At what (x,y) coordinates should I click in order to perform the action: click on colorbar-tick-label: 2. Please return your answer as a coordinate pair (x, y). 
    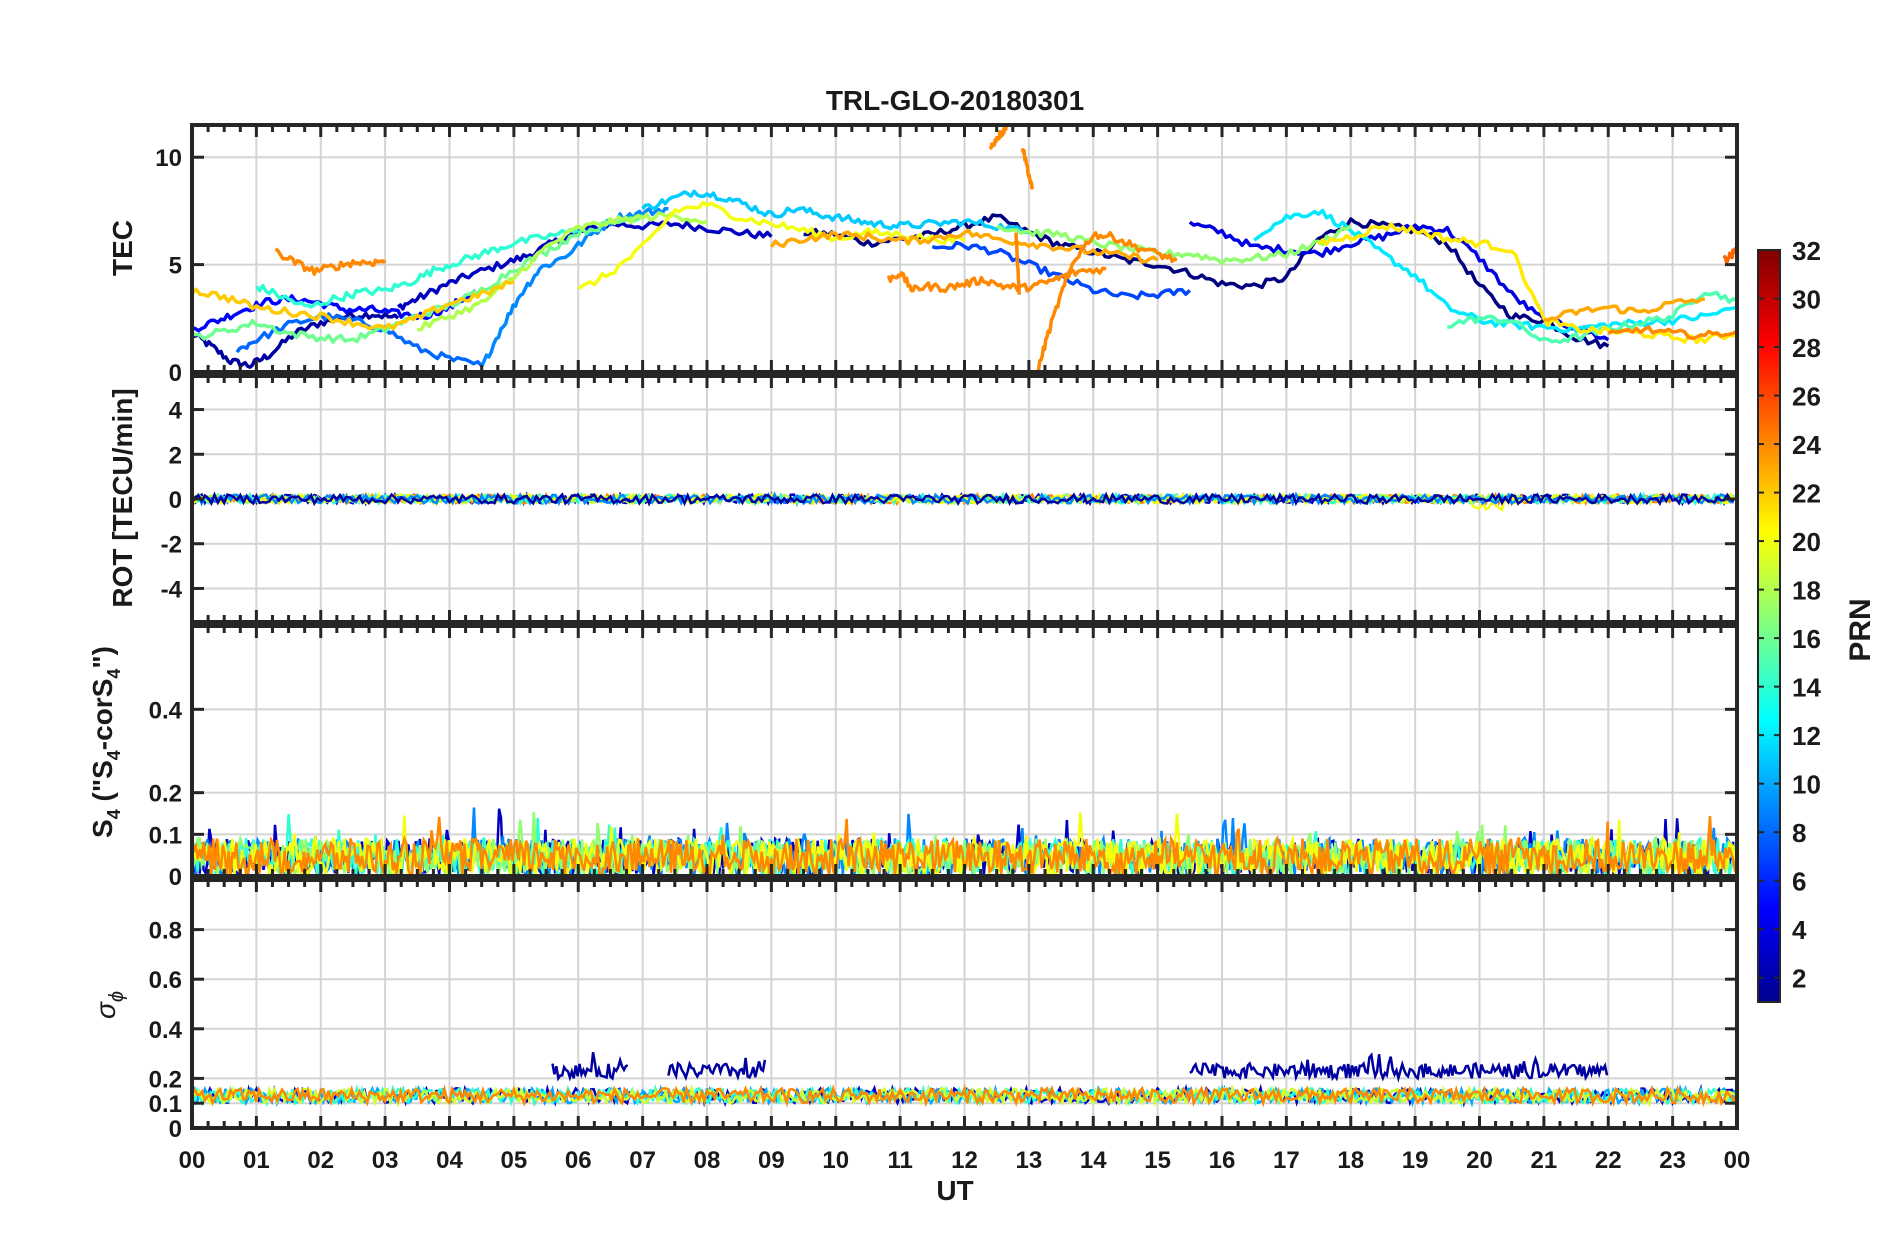
    Looking at the image, I should click on (1799, 979).